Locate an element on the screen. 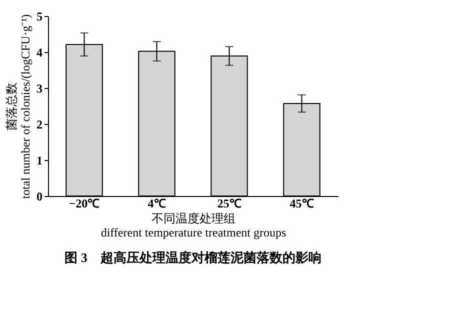  x-tick-label: −20℃ is located at coordinates (84, 203).